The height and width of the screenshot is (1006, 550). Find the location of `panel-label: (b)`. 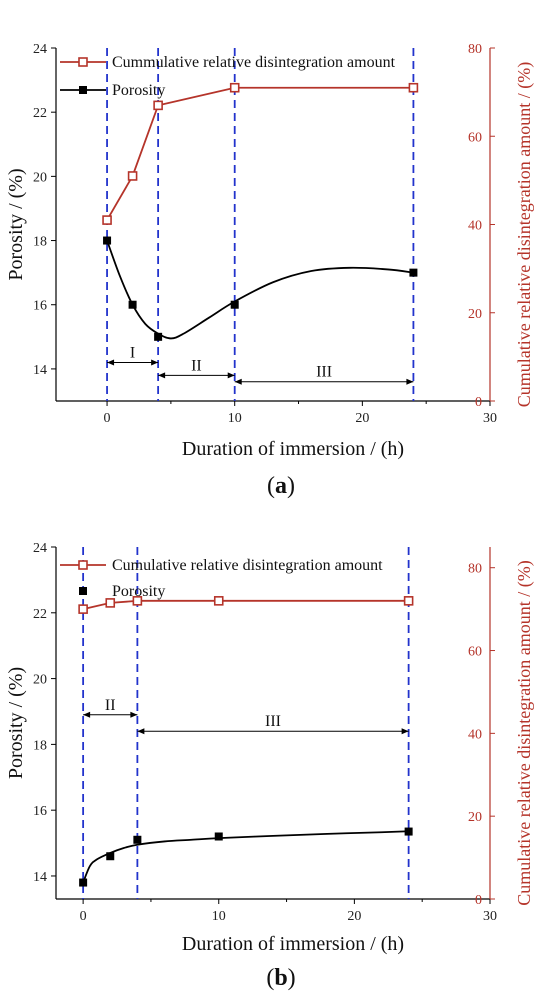

panel-label: (b) is located at coordinates (280, 978).